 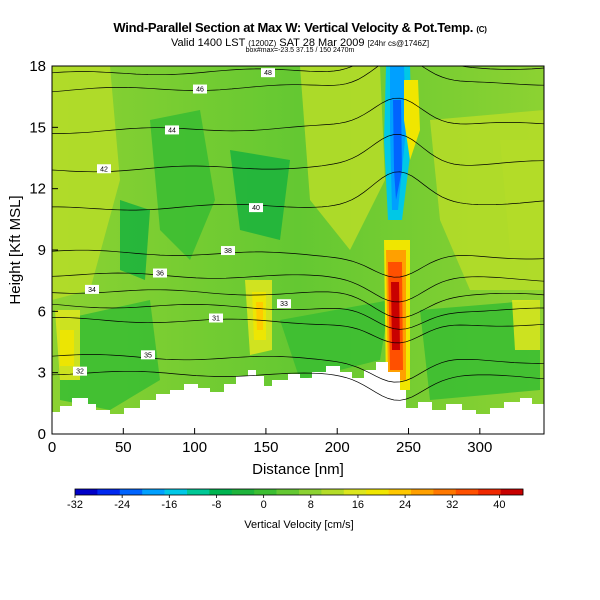 I want to click on x-tick-label: 0, so click(x=52, y=447).